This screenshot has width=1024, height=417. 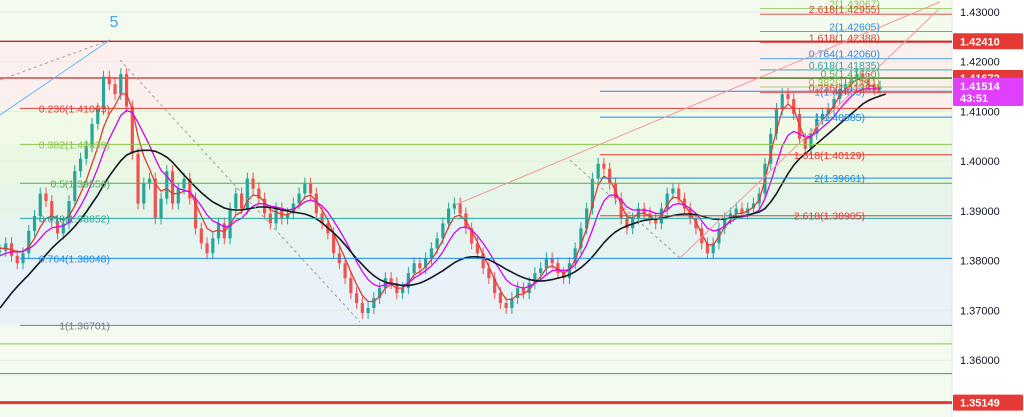 I want to click on fib-cluster-label: 0.382(1.41491), so click(x=844, y=83).